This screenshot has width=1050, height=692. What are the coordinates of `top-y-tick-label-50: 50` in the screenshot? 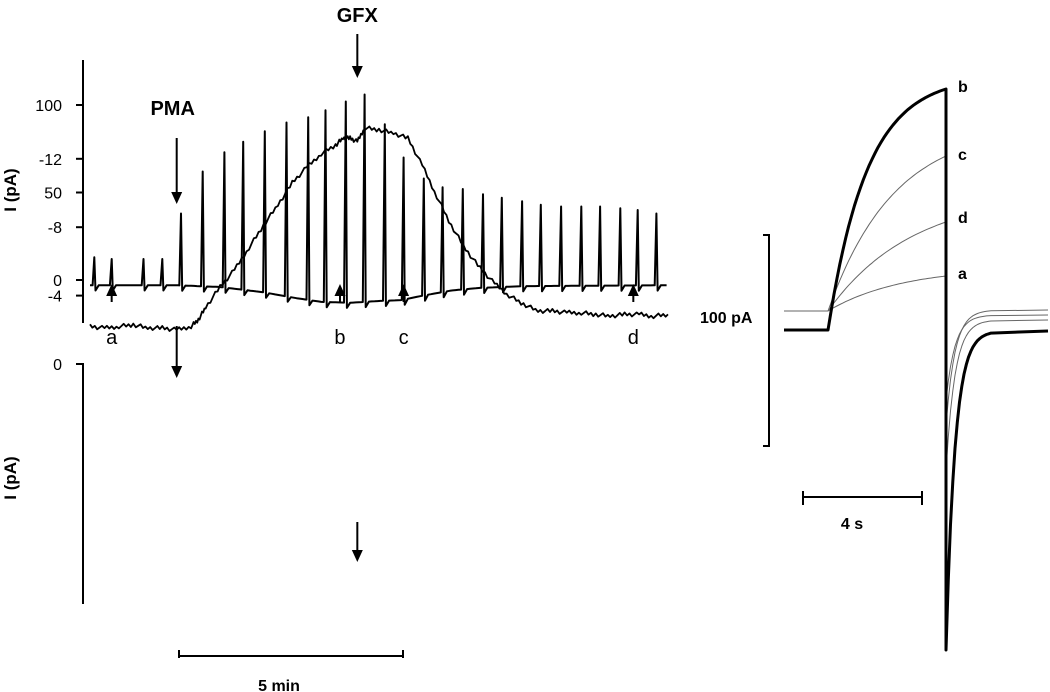 It's located at (53, 194).